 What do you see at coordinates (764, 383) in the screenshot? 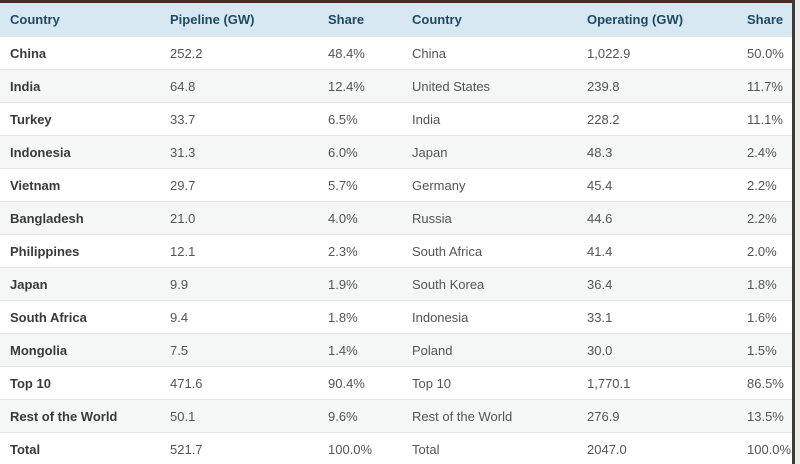
I see `value-cell: 86.5%` at bounding box center [764, 383].